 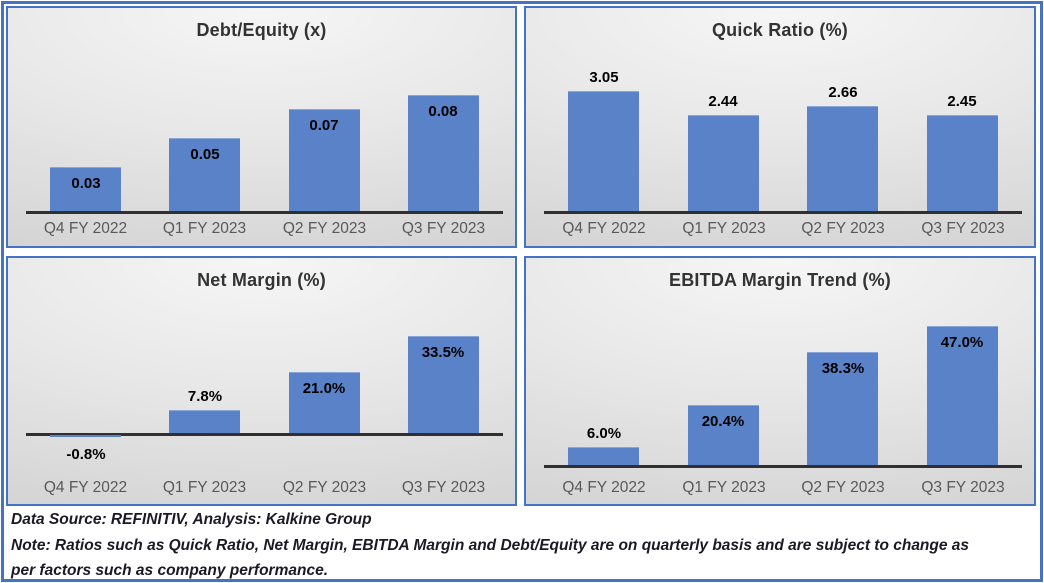 I want to click on data-label-q2-fy-2023: 0.07, so click(x=324, y=125).